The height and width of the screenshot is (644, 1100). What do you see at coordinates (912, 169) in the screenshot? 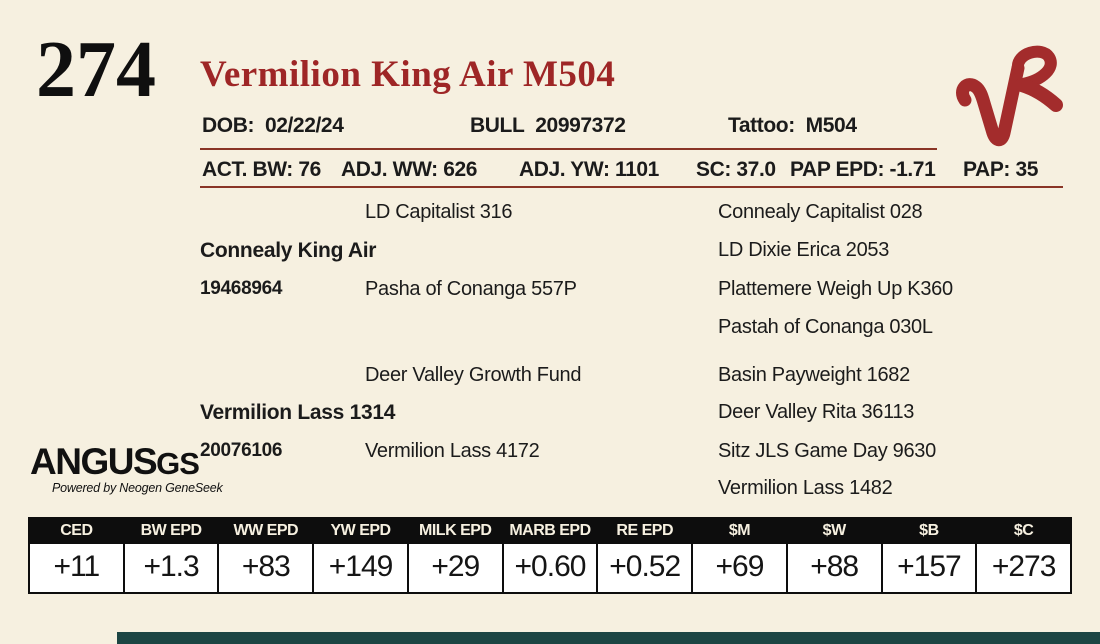
I see `stat-value: -1.71` at bounding box center [912, 169].